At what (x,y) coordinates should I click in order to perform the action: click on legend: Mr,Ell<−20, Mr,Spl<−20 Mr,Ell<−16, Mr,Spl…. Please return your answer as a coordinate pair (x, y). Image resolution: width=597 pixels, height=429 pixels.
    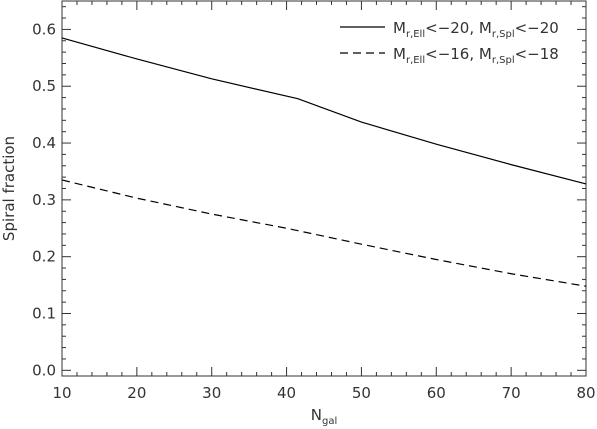
    Looking at the image, I should click on (449, 42).